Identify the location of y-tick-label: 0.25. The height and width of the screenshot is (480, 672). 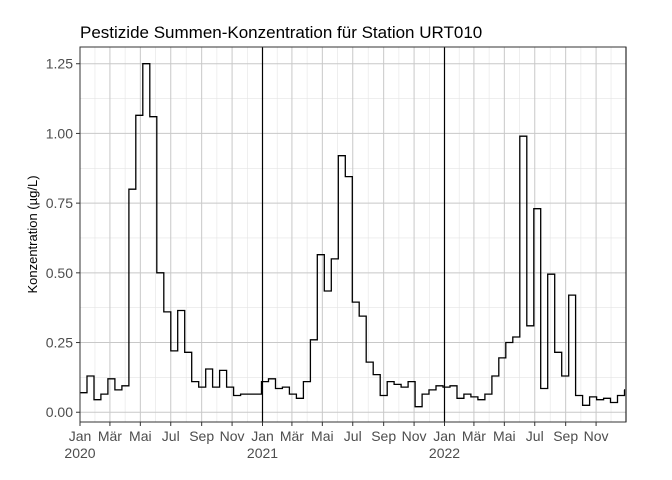
(59, 343).